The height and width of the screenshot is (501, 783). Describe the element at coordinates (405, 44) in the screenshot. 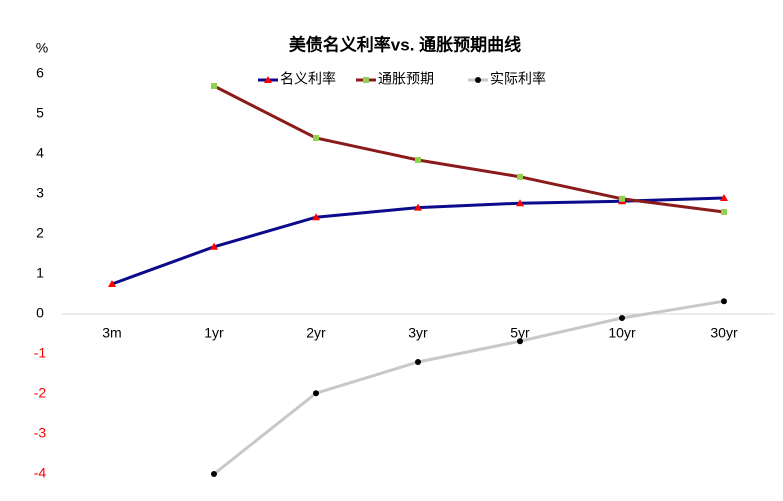

I see `chart-title: 美债名义利率vs. 通胀预期曲线` at that location.